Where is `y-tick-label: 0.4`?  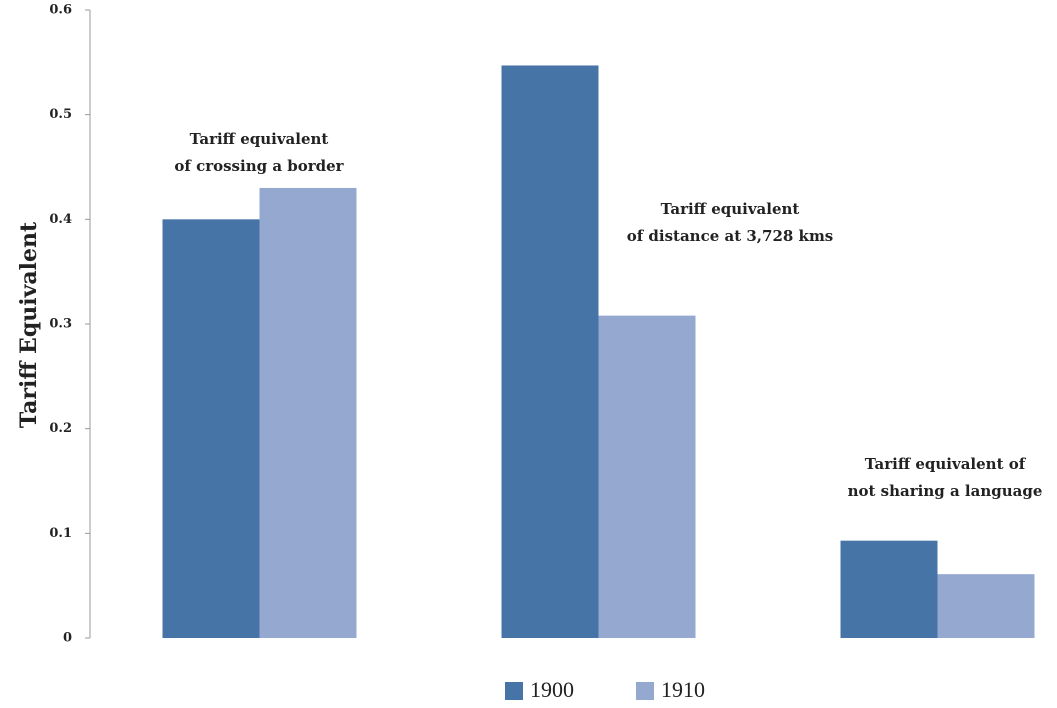
y-tick-label: 0.4 is located at coordinates (60, 219).